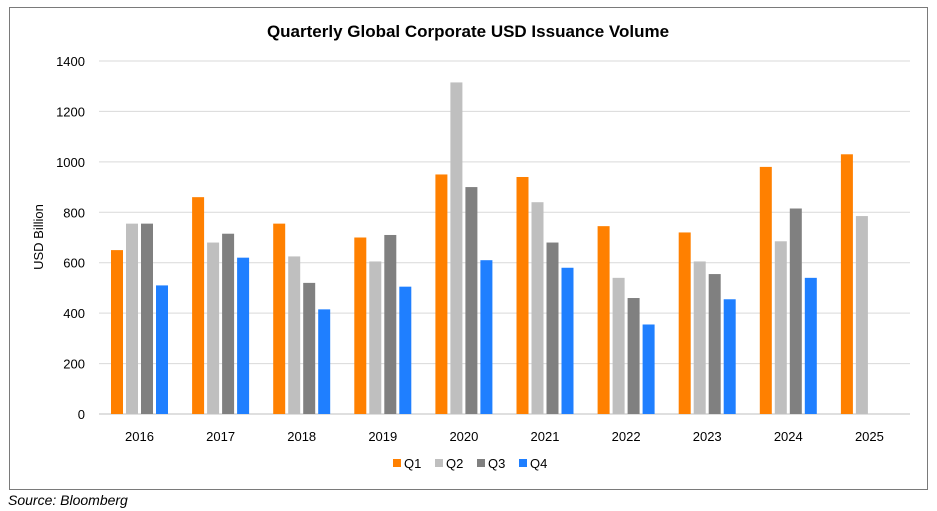 The height and width of the screenshot is (511, 937). Describe the element at coordinates (861, 315) in the screenshot. I see `bar-q2-2025` at that location.